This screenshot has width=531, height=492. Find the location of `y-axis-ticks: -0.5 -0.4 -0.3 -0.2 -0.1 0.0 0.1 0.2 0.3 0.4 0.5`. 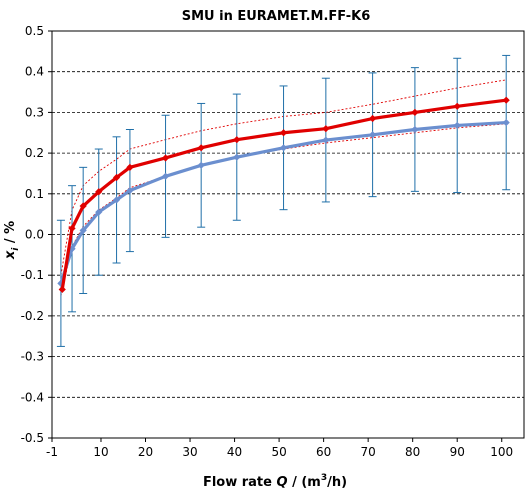

y-axis-ticks: -0.5 -0.4 -0.3 -0.2 -0.1 0.0 0.1 0.2 0.3 0.4 0.5 is located at coordinates (36, 234).